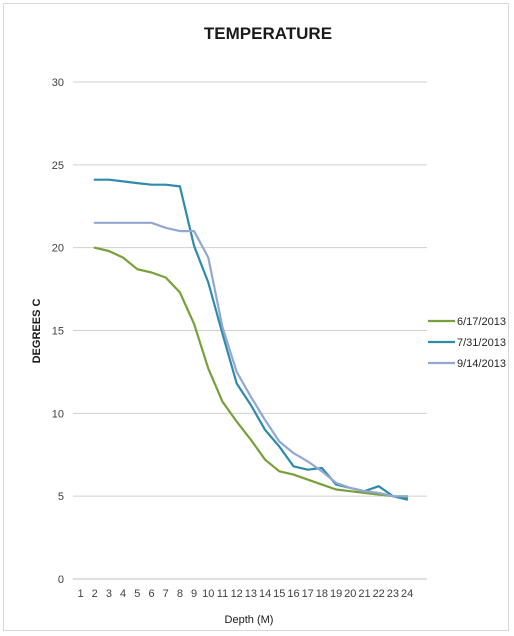 The height and width of the screenshot is (636, 514). I want to click on x-tick-label: 2, so click(95, 594).